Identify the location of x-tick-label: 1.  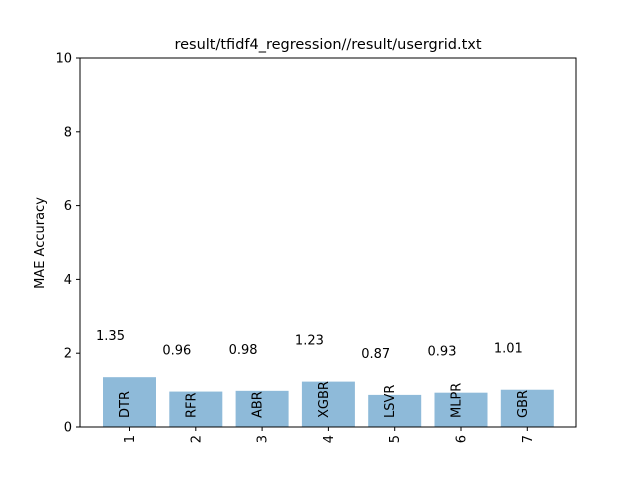
(130, 439).